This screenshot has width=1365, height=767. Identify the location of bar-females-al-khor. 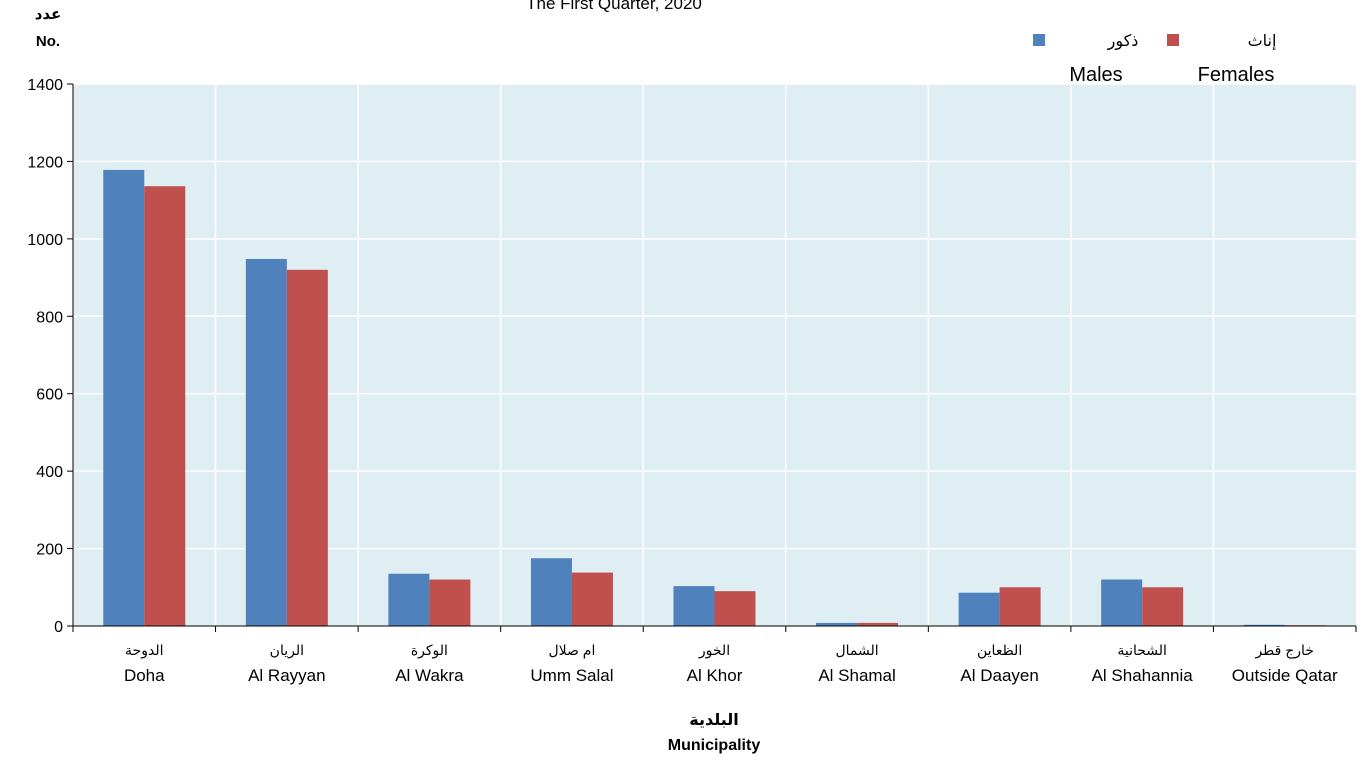
(735, 608).